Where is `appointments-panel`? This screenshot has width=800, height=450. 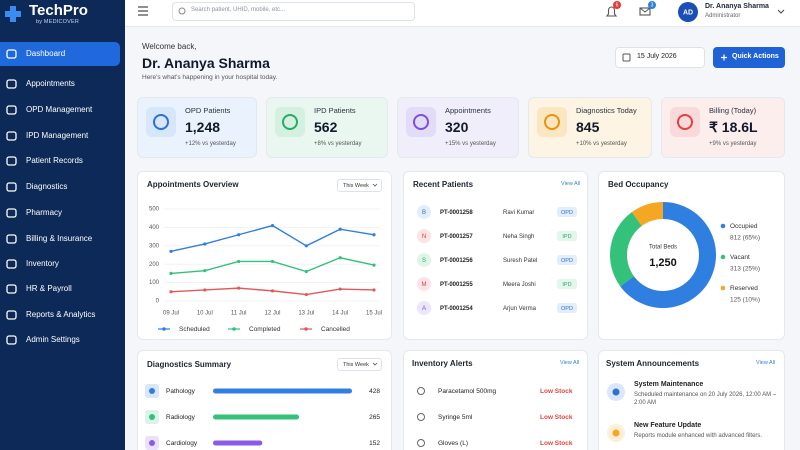 appointments-panel is located at coordinates (264, 255).